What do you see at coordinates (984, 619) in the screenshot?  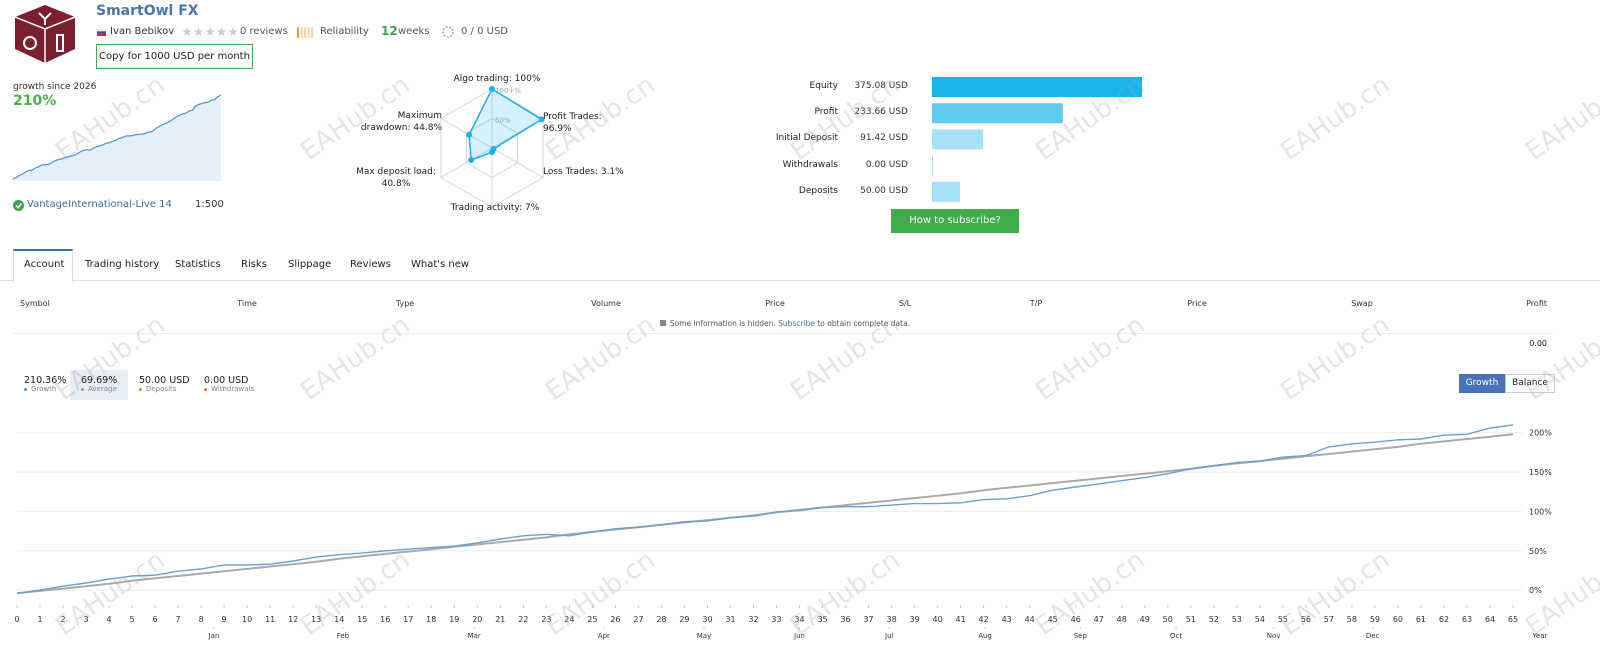 I see `x-tick-label: 42` at bounding box center [984, 619].